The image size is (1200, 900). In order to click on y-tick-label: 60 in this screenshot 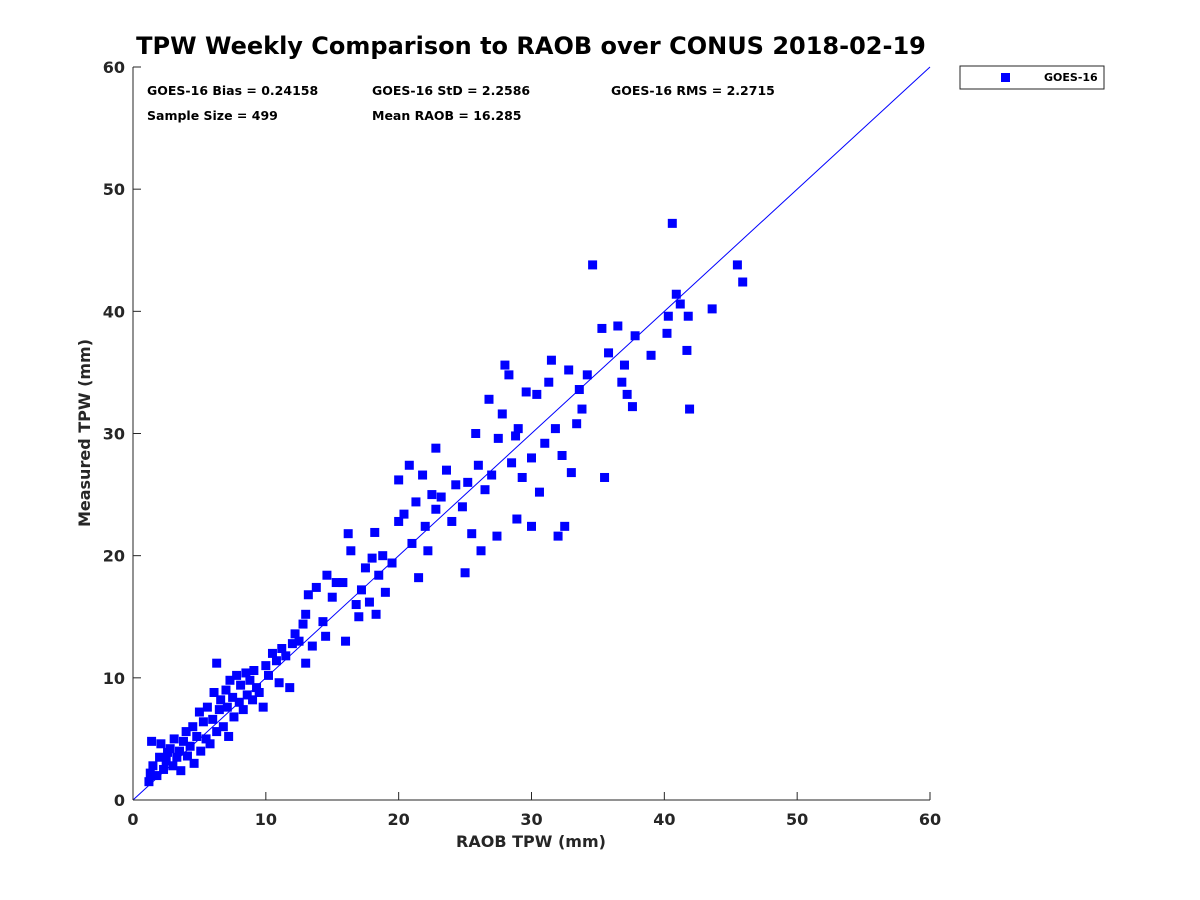, I will do `click(114, 67)`.